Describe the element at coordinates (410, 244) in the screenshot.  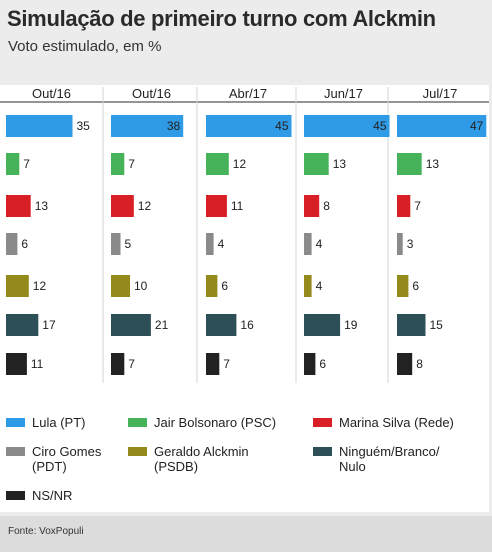
I see `data-label: 3` at that location.